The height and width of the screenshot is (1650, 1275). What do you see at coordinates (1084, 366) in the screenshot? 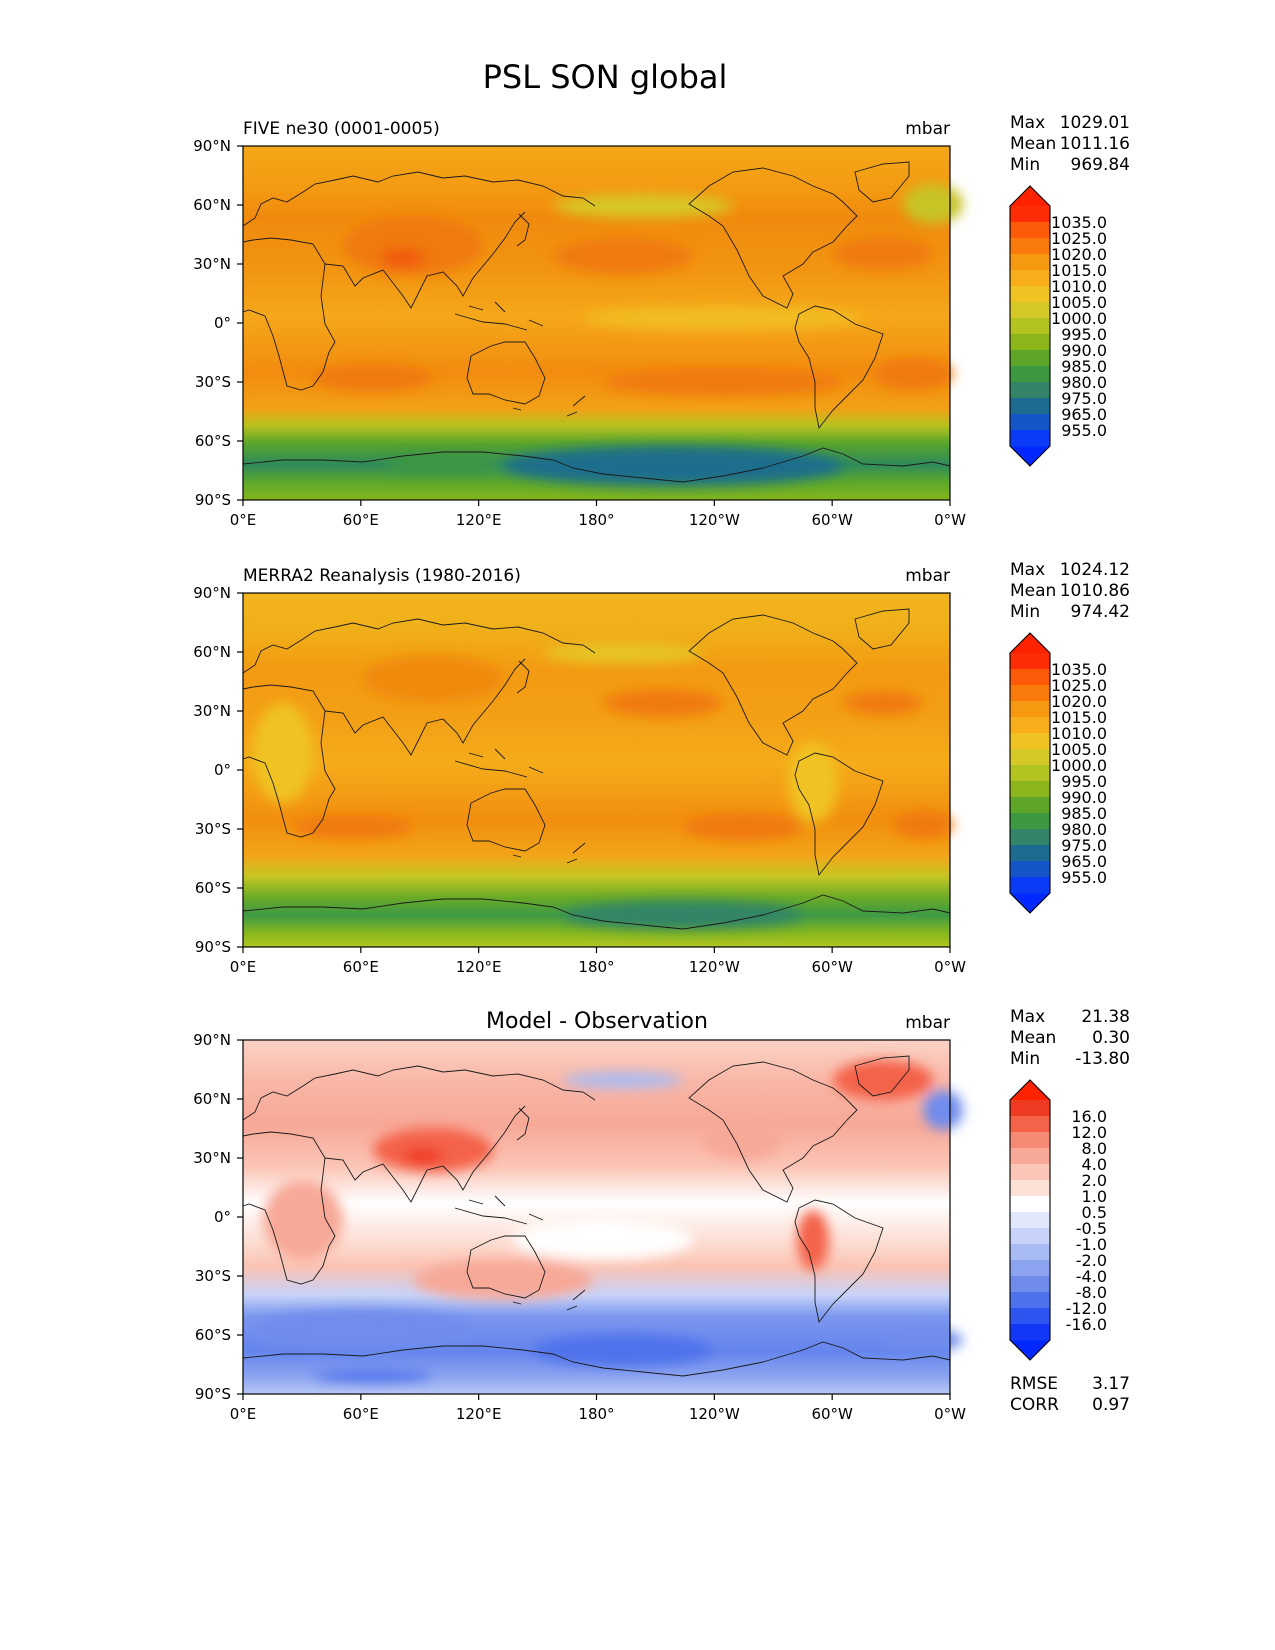
I see `colorbar-label: 985.0` at bounding box center [1084, 366].